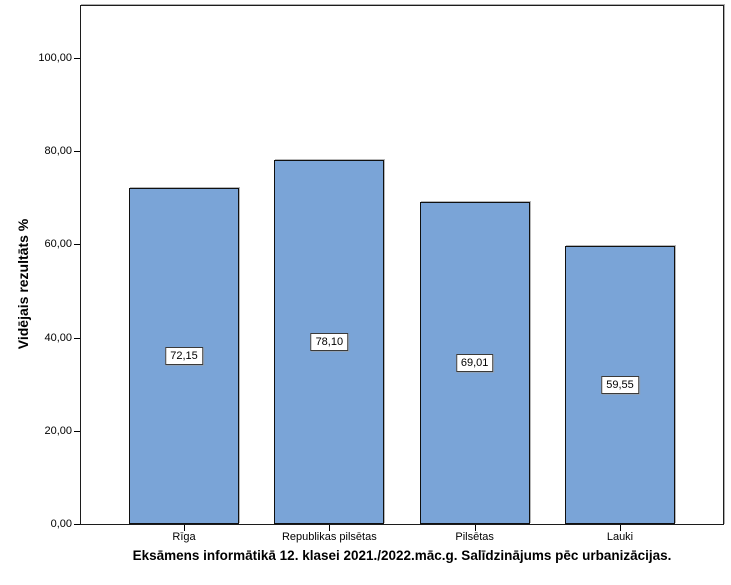  I want to click on x-category-label-lauki: Lauki, so click(620, 537).